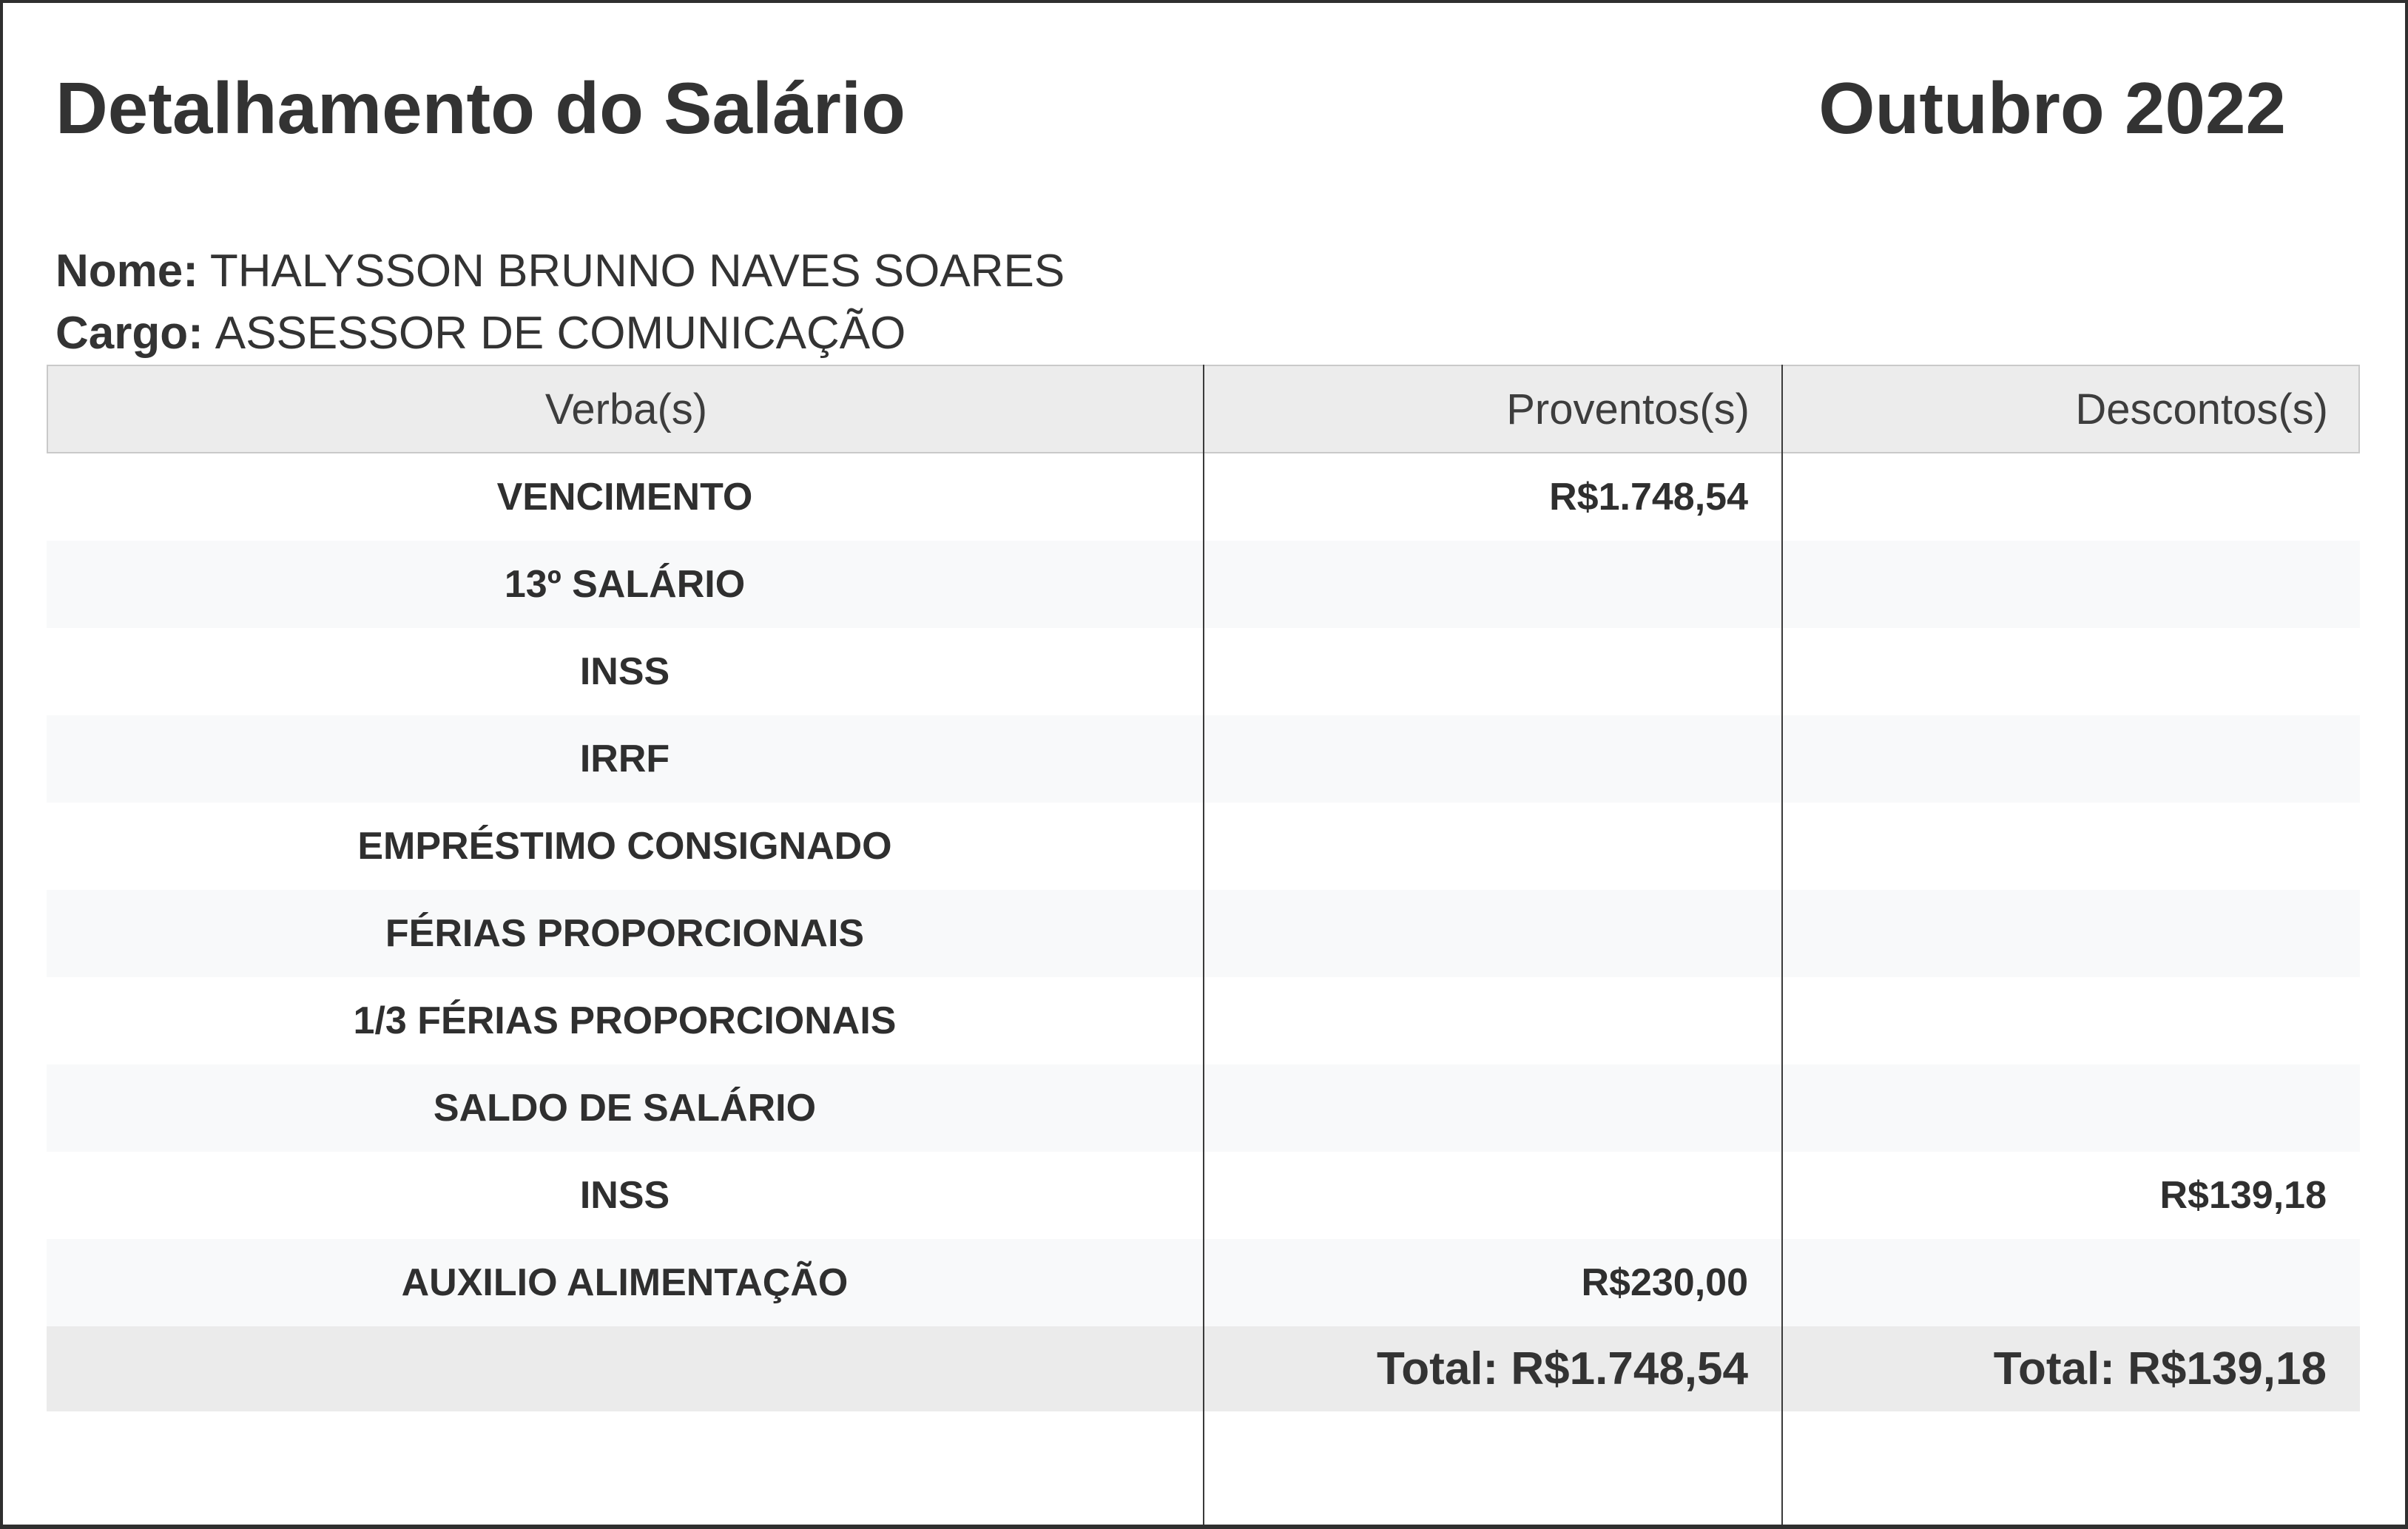  Describe the element at coordinates (624, 846) in the screenshot. I see `verba-cell: EMPRÉSTIMO CONSIGNADO` at that location.